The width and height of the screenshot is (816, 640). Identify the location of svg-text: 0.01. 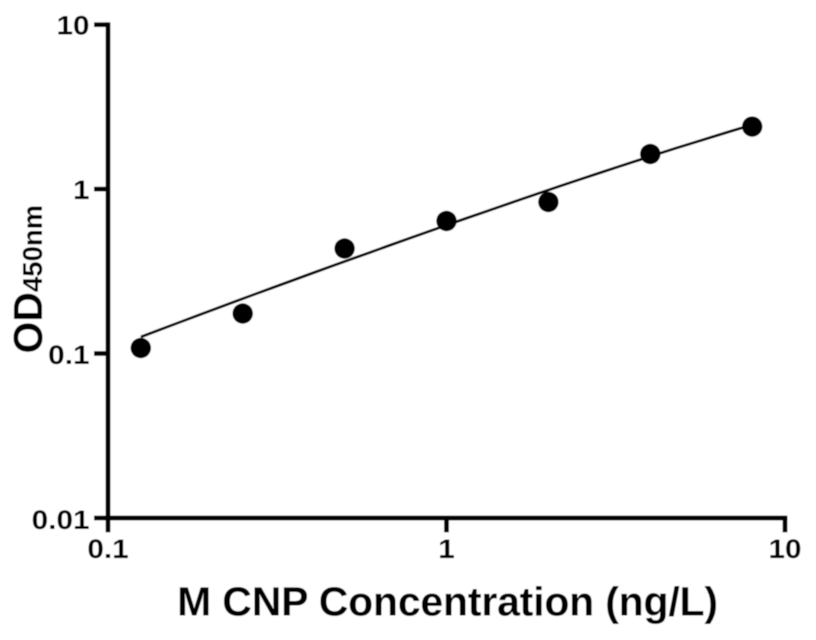
(61, 520).